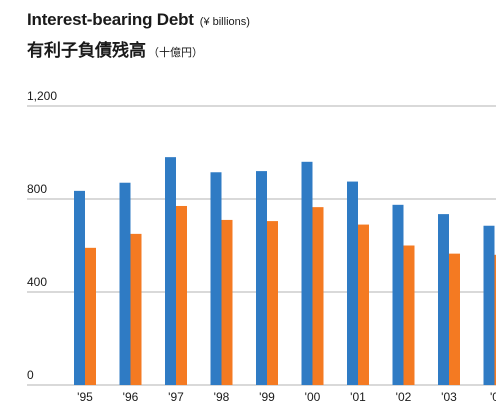 This screenshot has width=496, height=403. What do you see at coordinates (313, 396) in the screenshot?
I see `x-tick-label: '00` at bounding box center [313, 396].